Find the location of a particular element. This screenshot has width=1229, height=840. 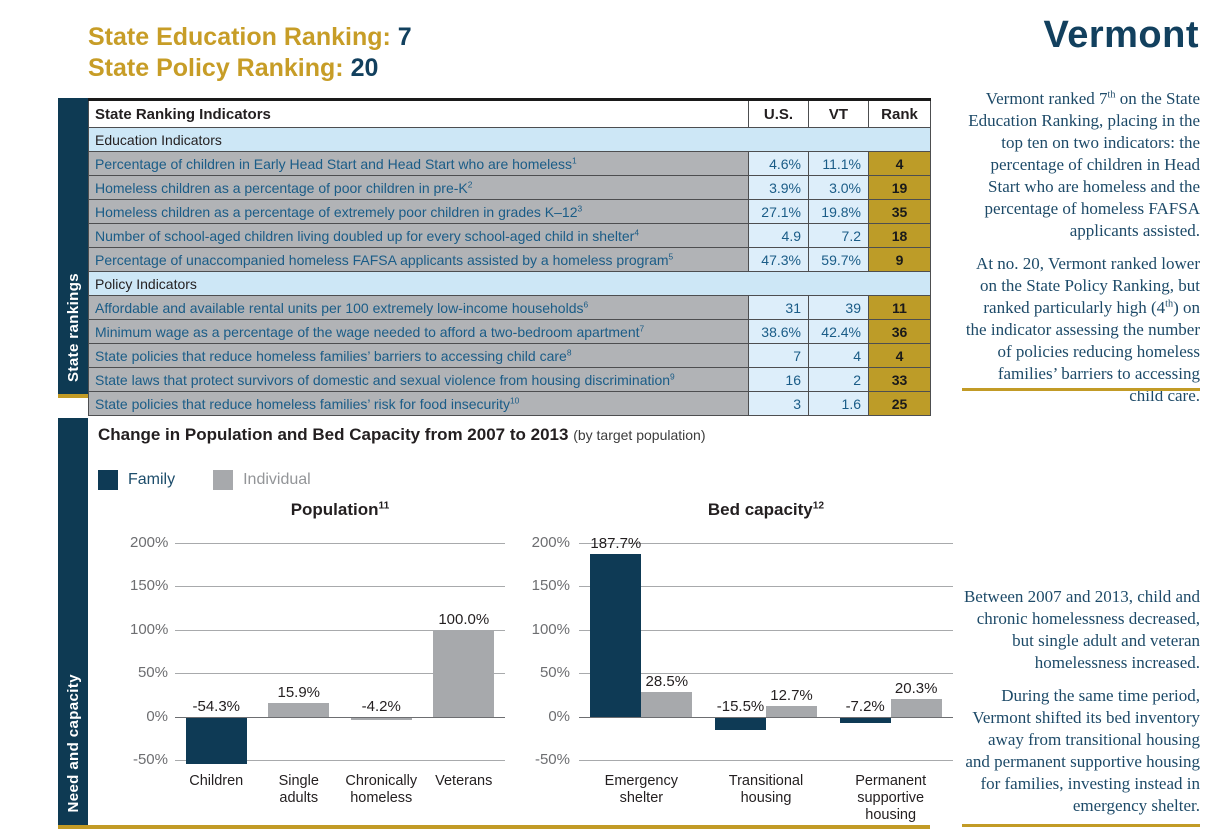

vt-value: 4 is located at coordinates (838, 355).